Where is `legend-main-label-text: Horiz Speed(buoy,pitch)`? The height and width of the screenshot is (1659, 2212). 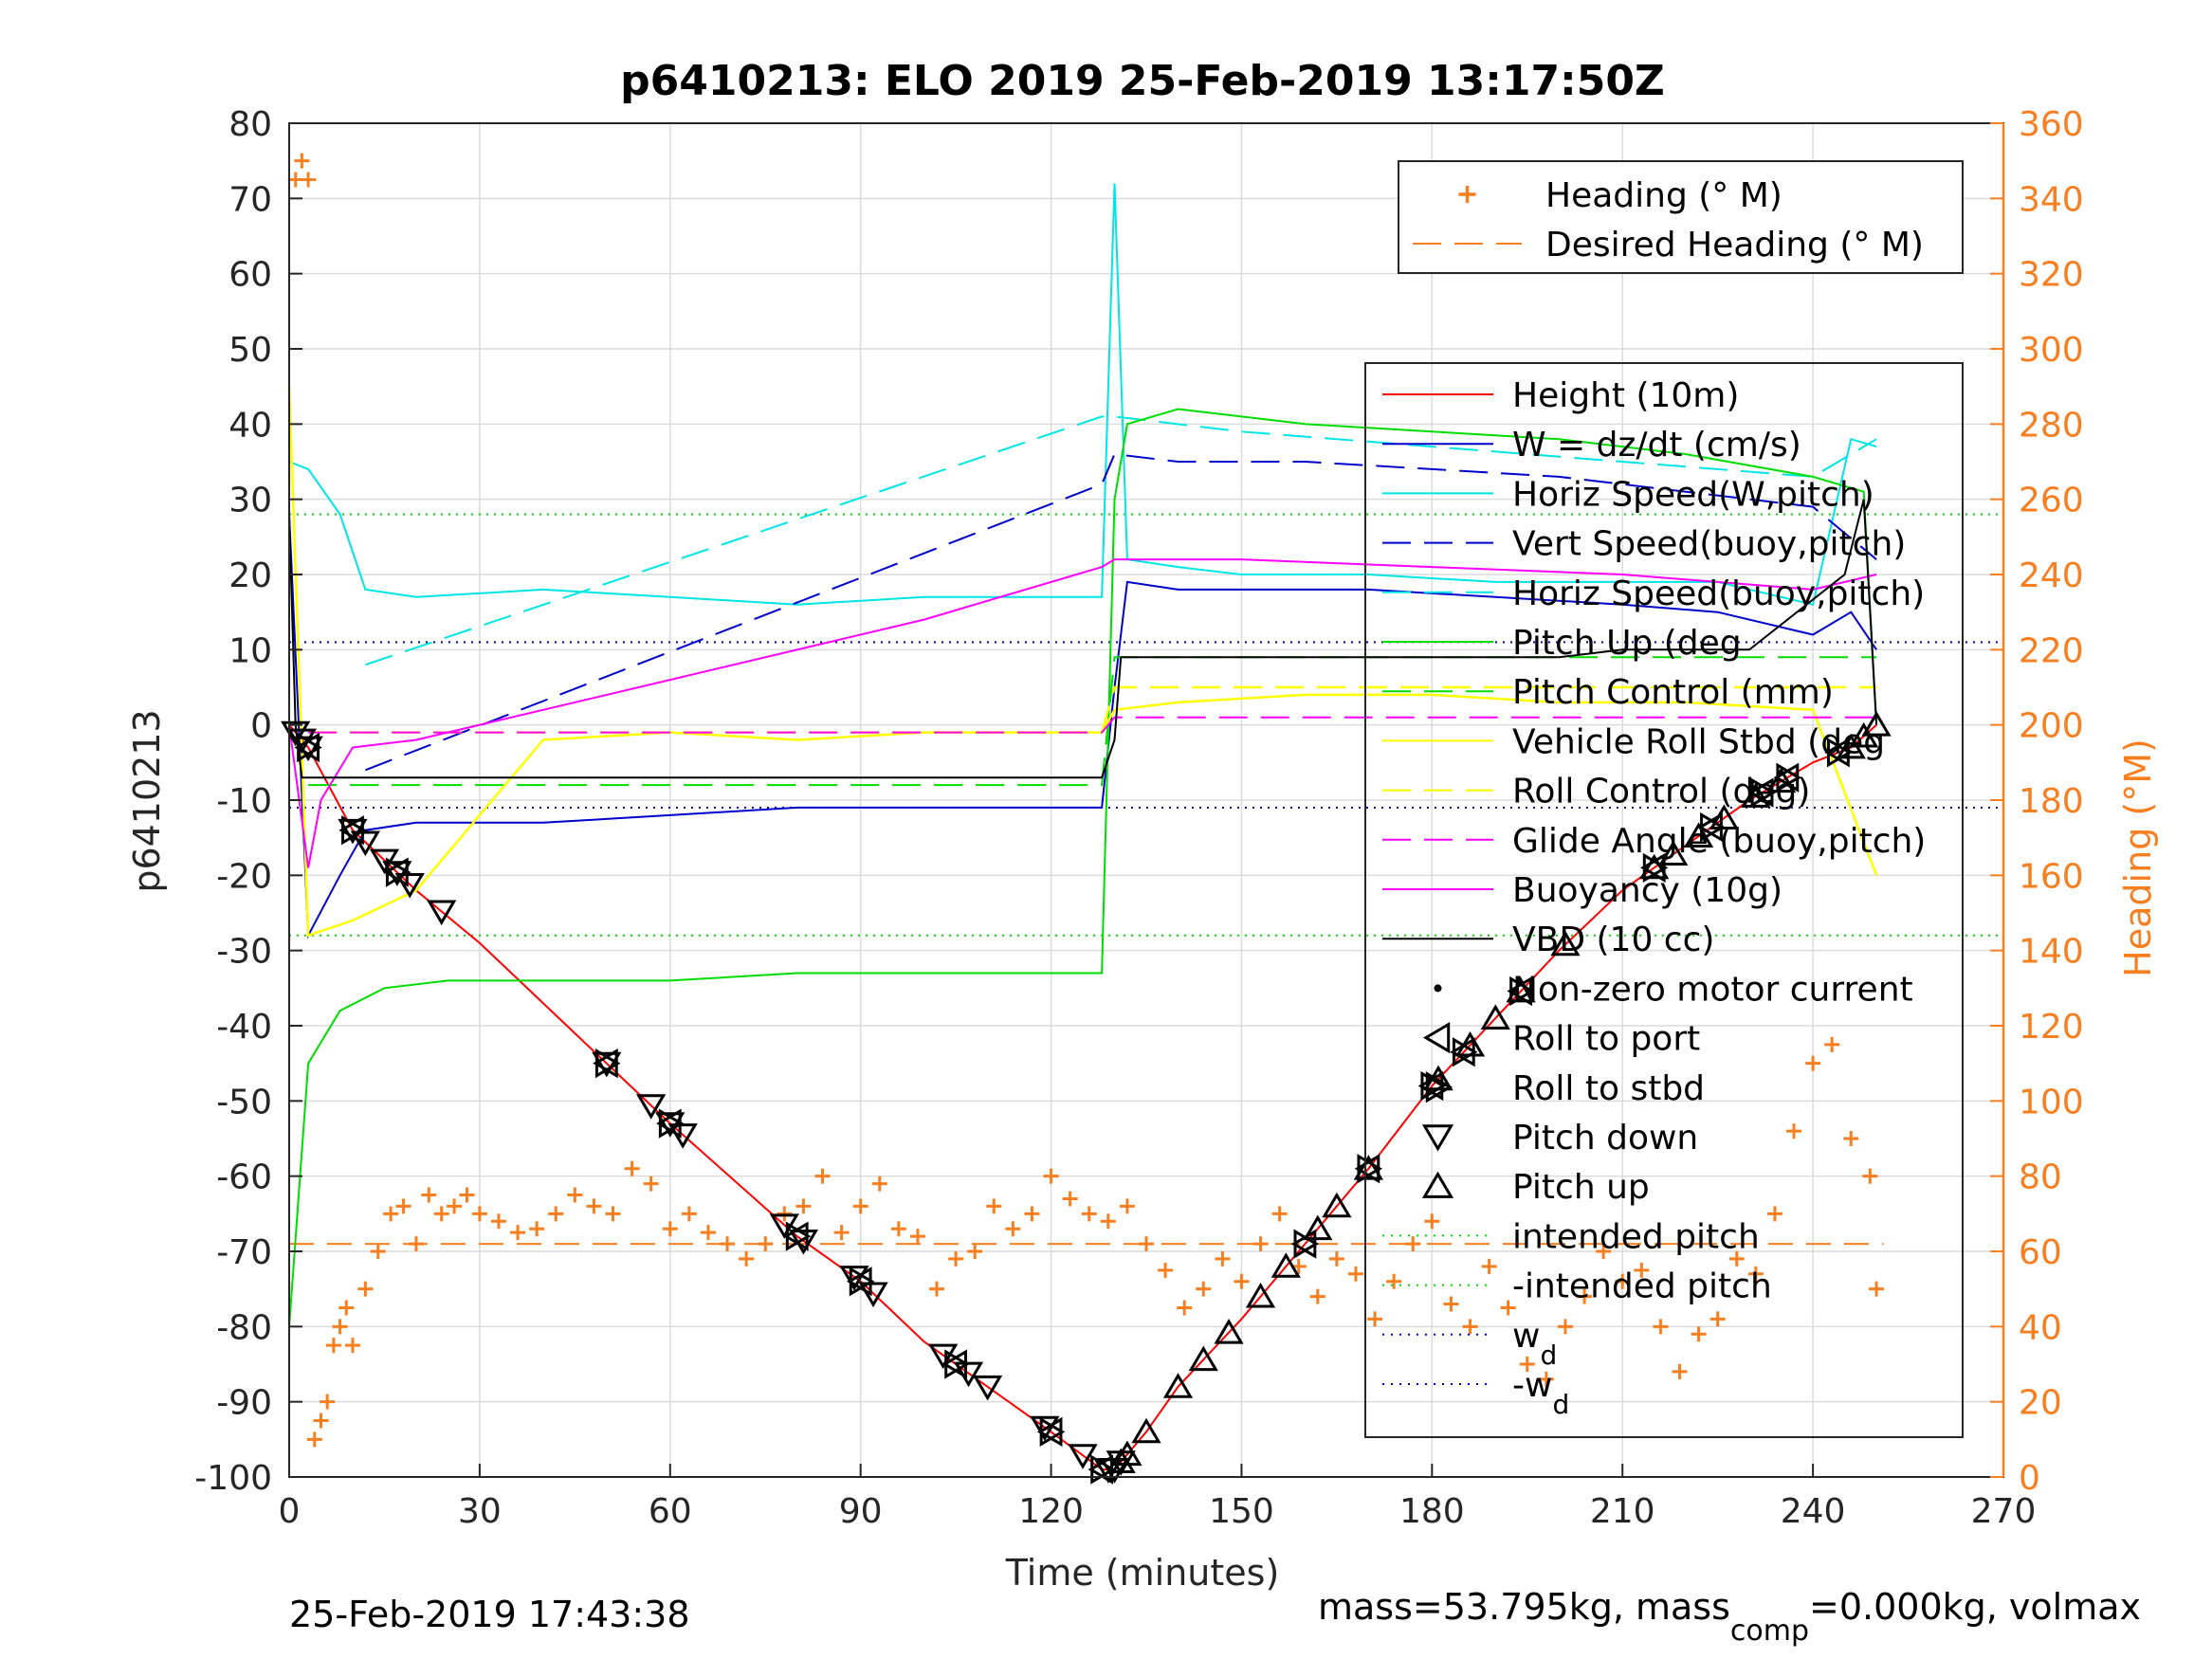
legend-main-label-text: Horiz Speed(buoy,pitch) is located at coordinates (1718, 593).